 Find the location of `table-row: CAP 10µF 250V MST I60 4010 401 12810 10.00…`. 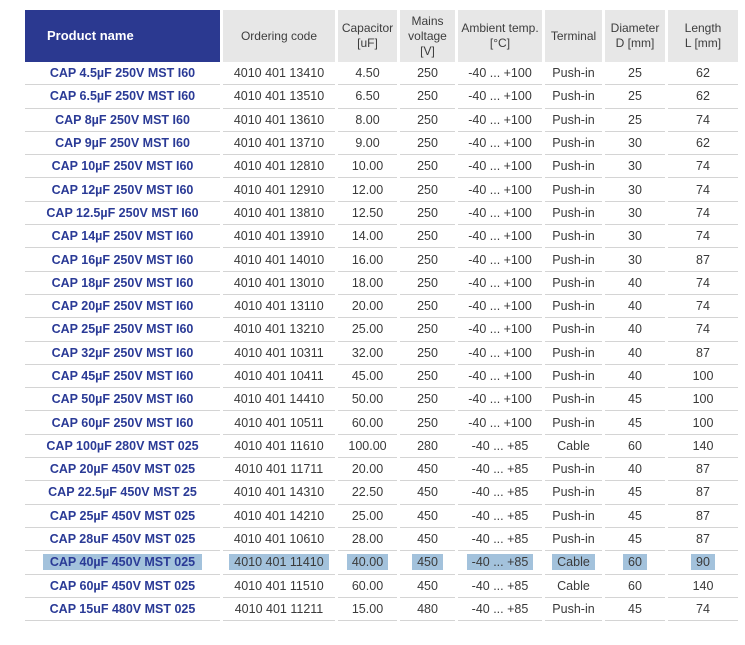

table-row: CAP 10µF 250V MST I60 4010 401 12810 10.00… is located at coordinates (381, 167).